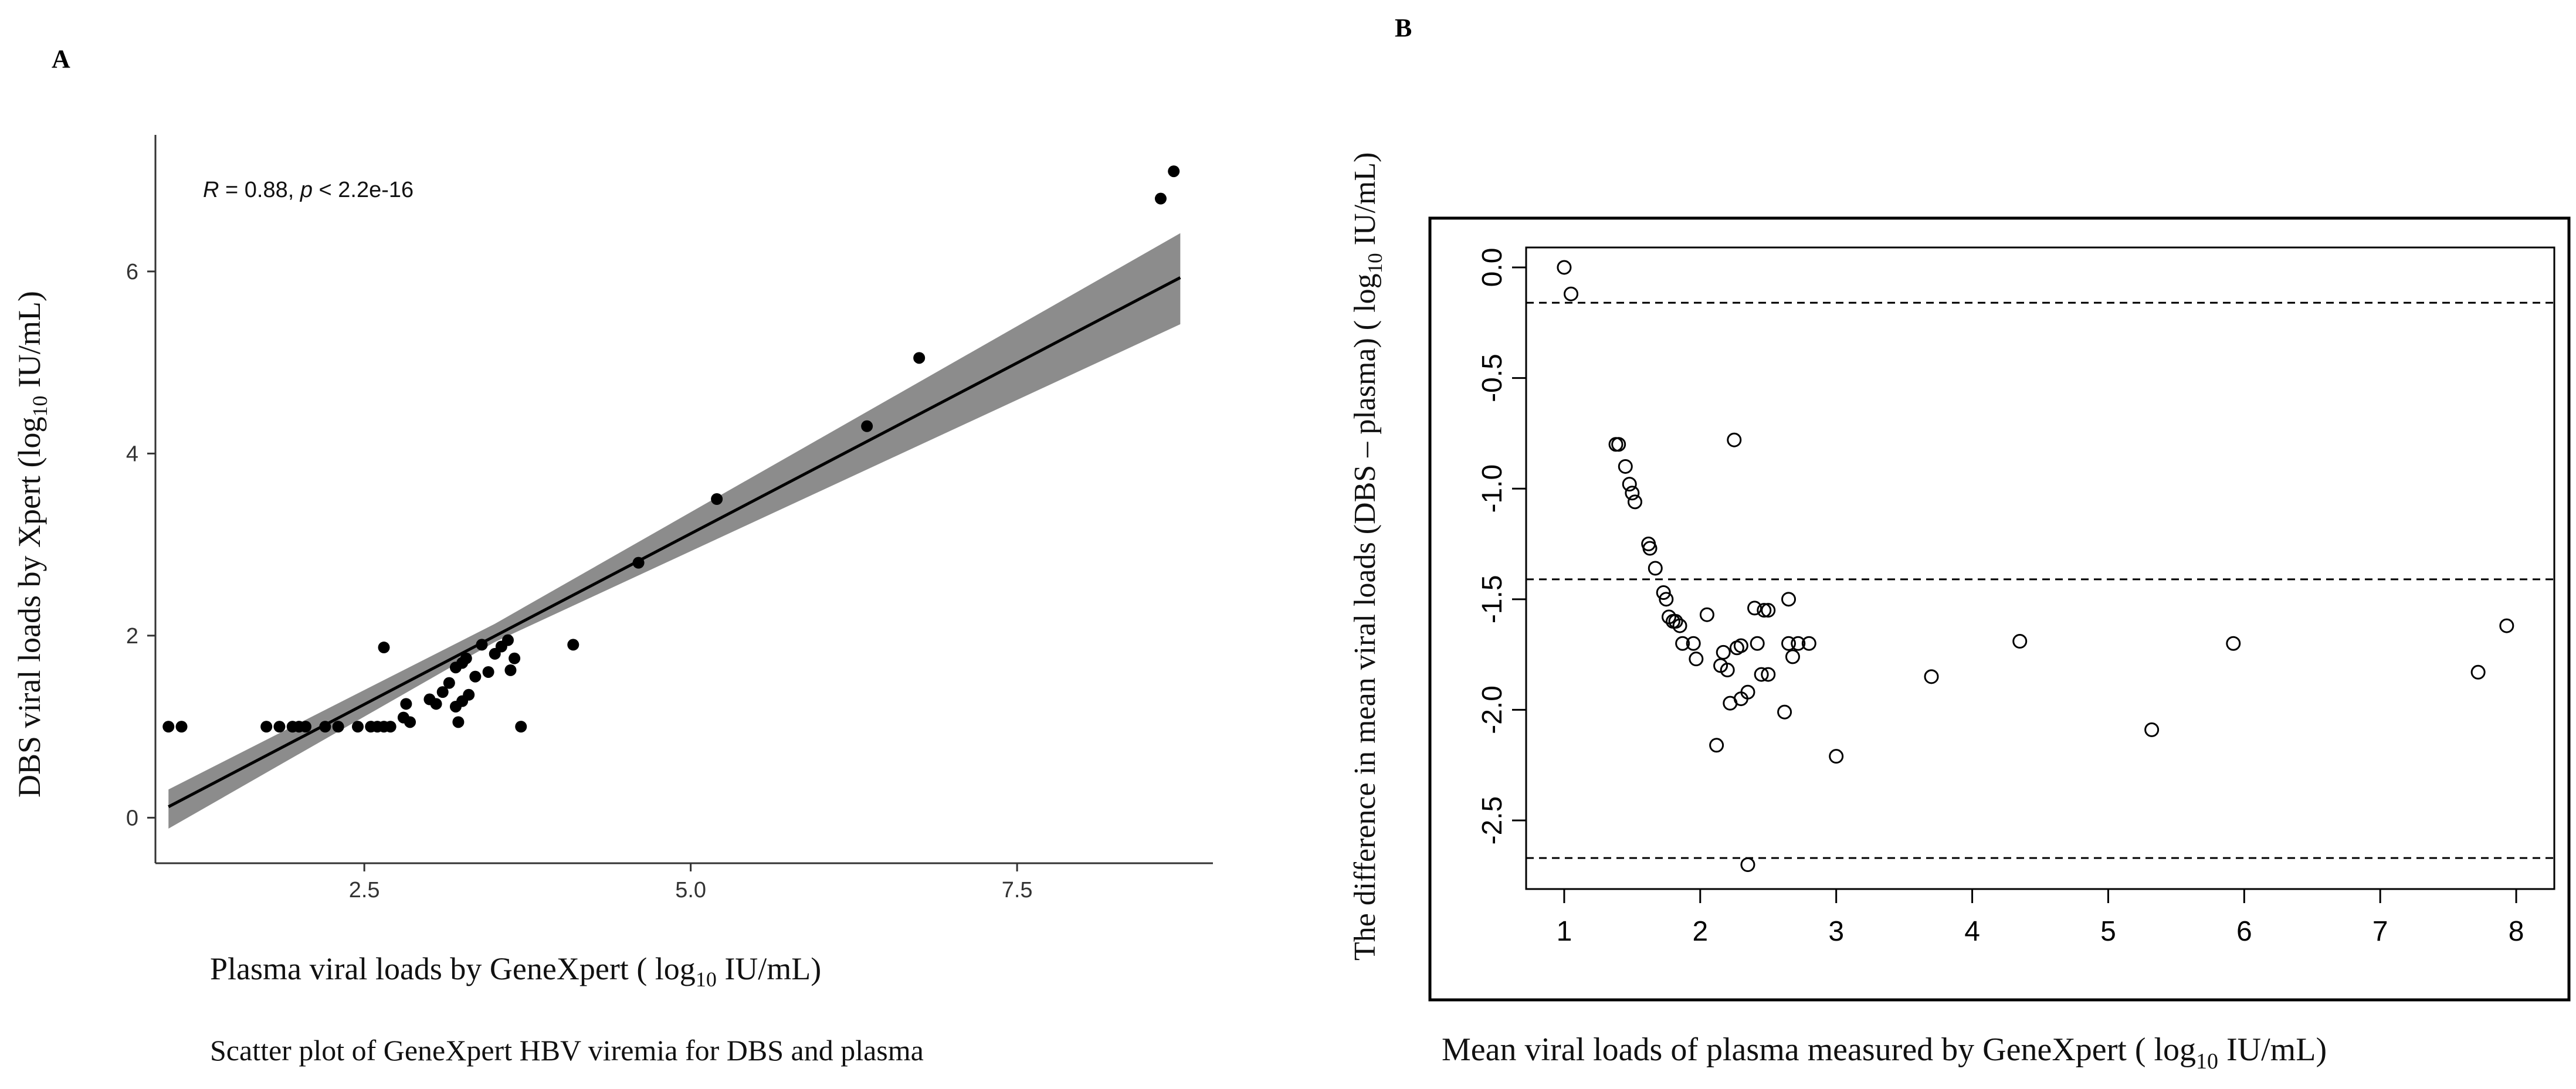  I want to click on panel-b-y-label-sub: 10, so click(1375, 263).